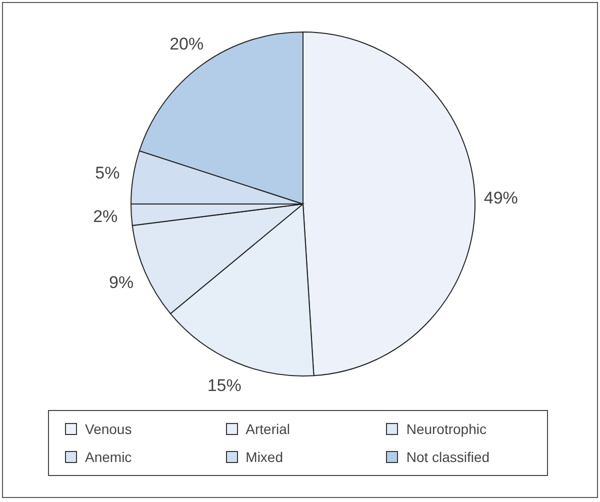 This screenshot has height=502, width=600. Describe the element at coordinates (107, 173) in the screenshot. I see `data-label: 5%` at that location.